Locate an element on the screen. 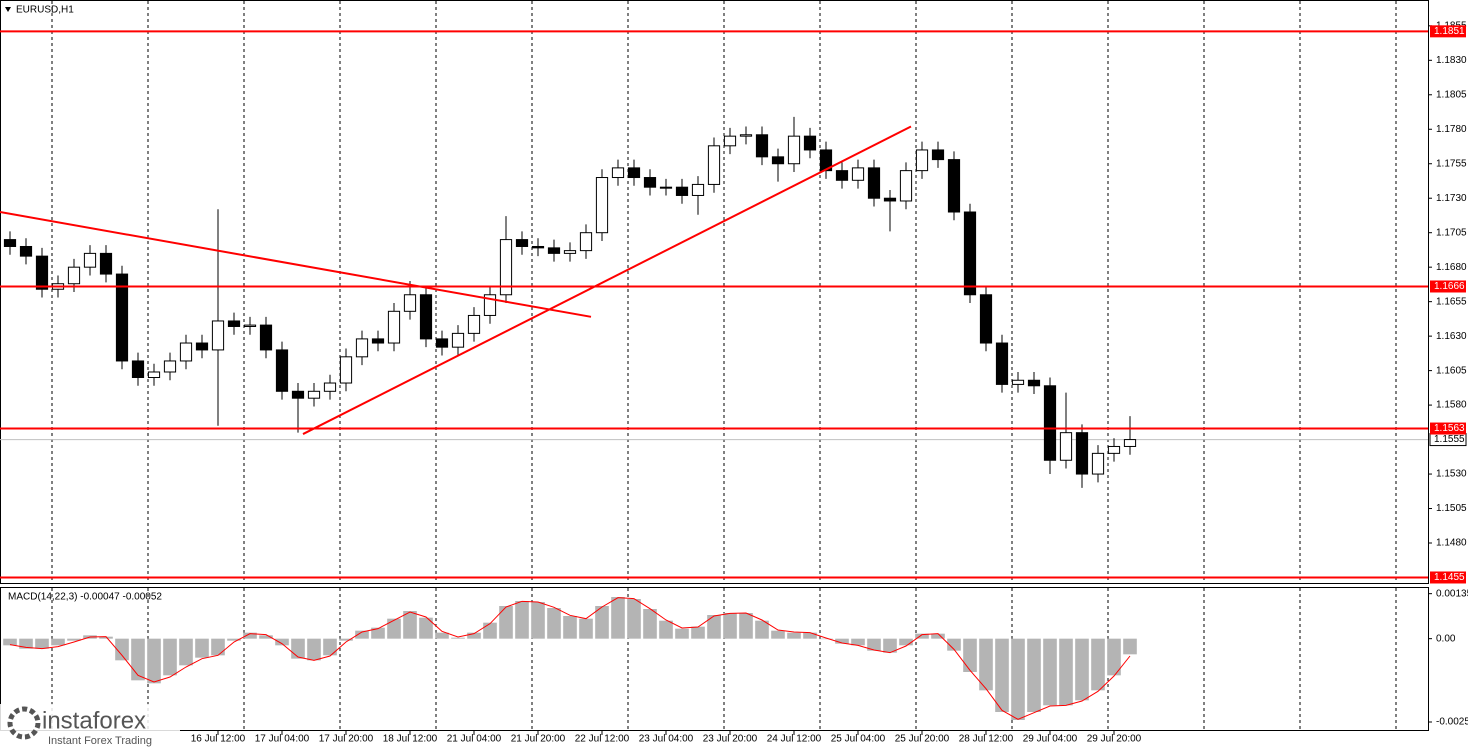  y-tick-label: 1.1705 is located at coordinates (1451, 232).